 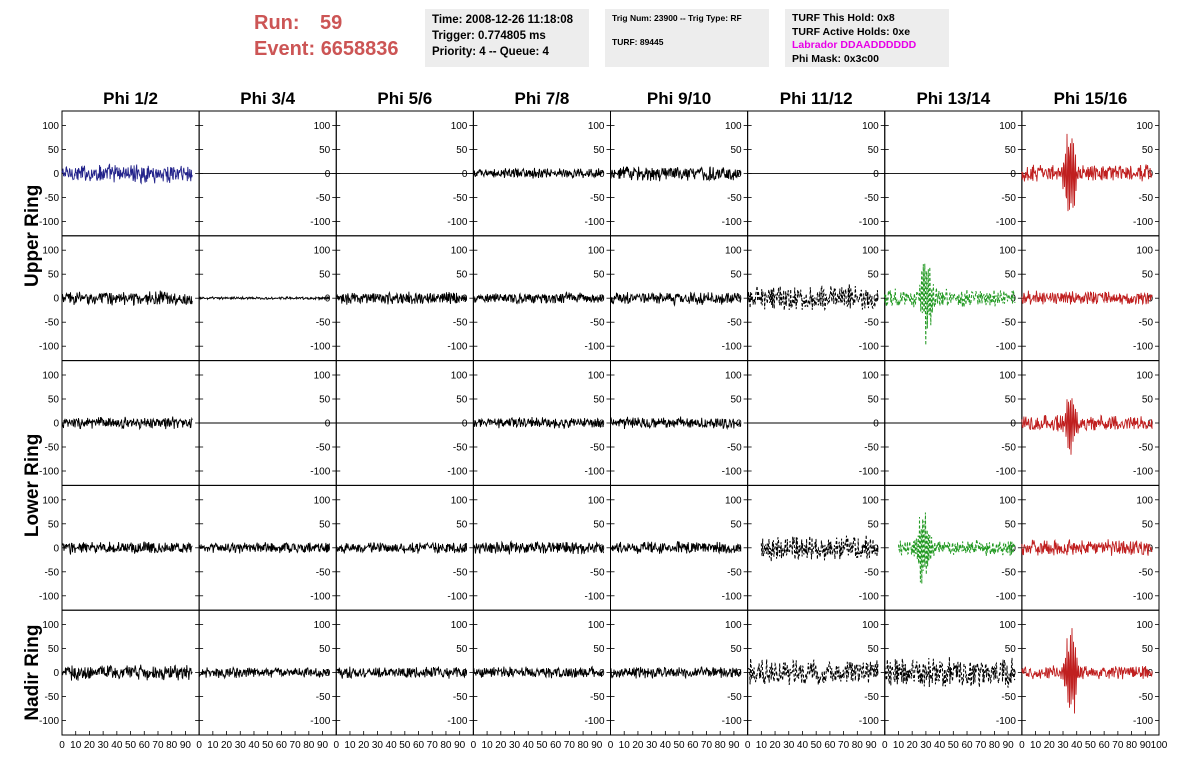 What do you see at coordinates (503, 20) in the screenshot?
I see `time-line: Time: 2008-12-26 11:18:08` at bounding box center [503, 20].